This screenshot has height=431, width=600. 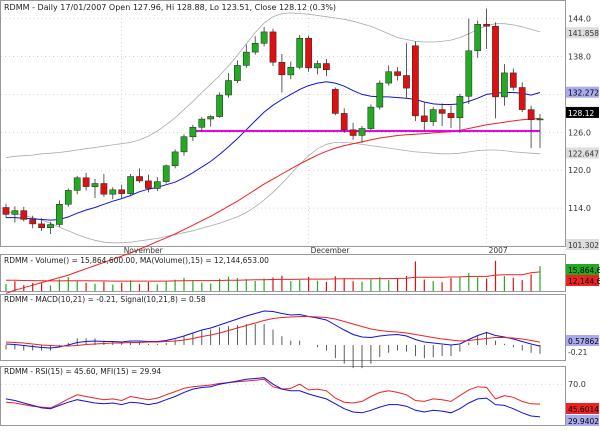 What do you see at coordinates (82, 371) in the screenshot?
I see `rsi-header: RDMM - RSI(15) = 45.60, MFI(15) = 29.94` at bounding box center [82, 371].